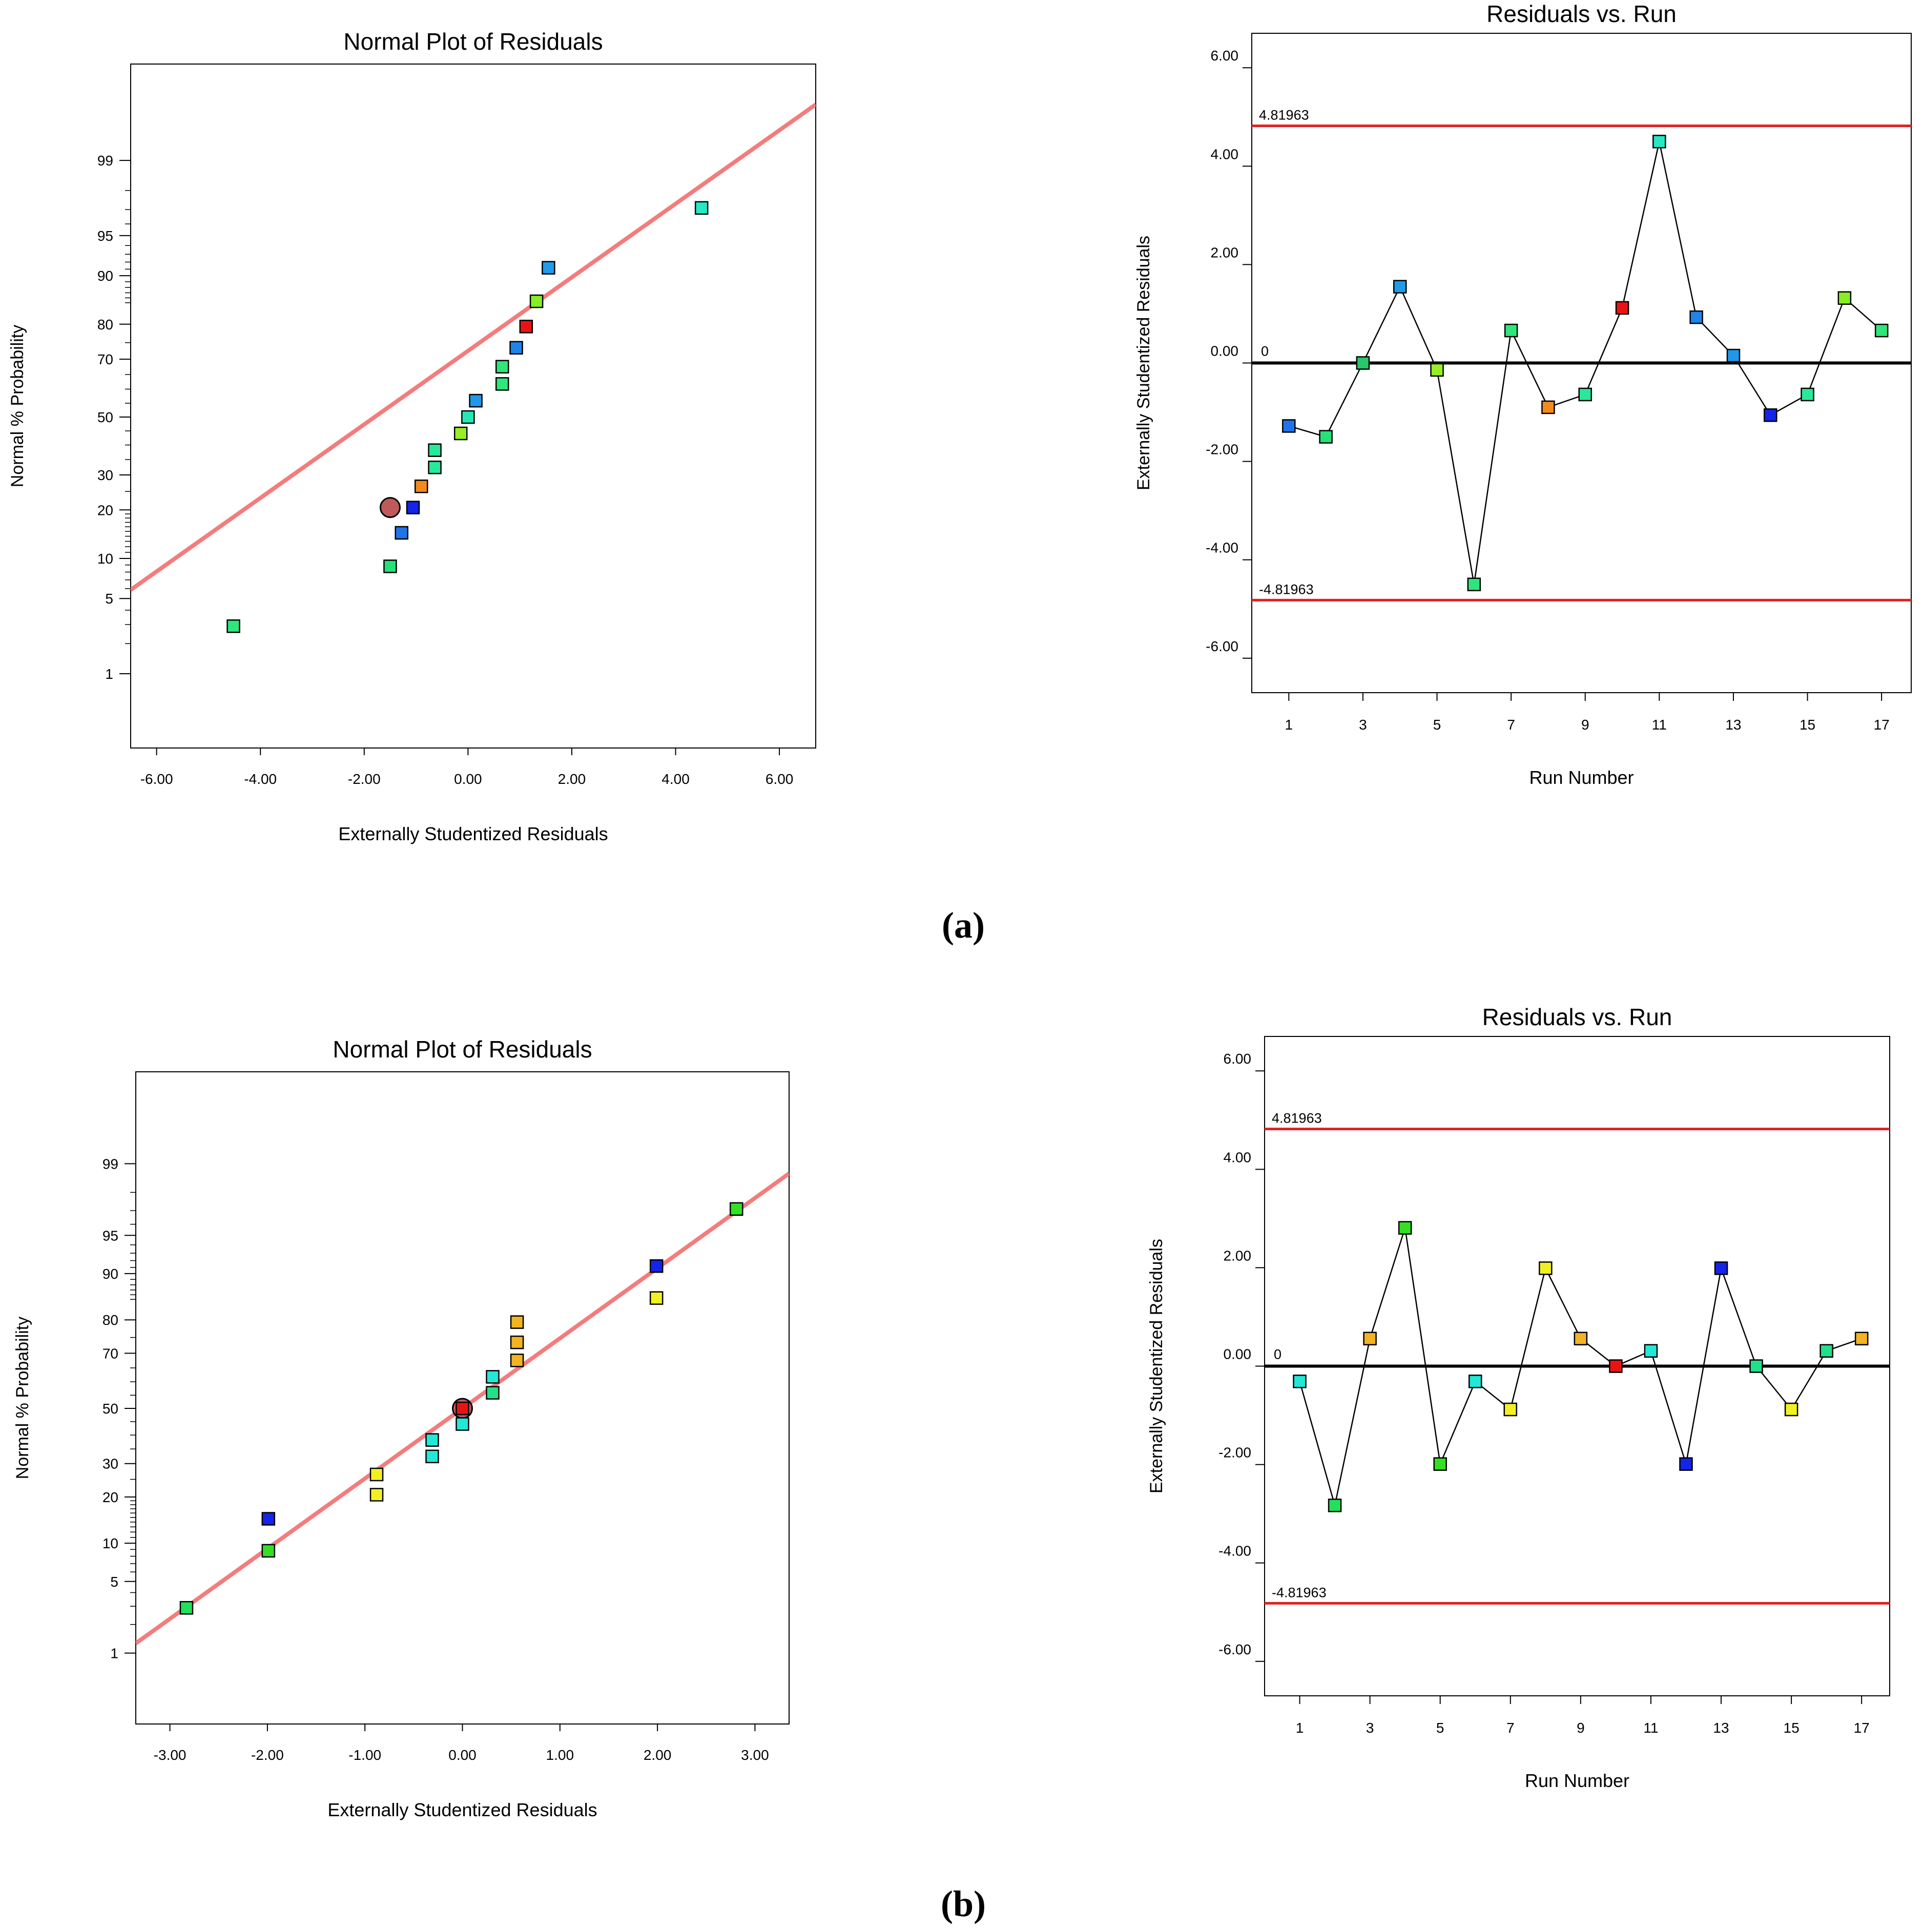 This screenshot has height=1932, width=1923. I want to click on b-run-x-tick-label: 15, so click(1792, 1728).